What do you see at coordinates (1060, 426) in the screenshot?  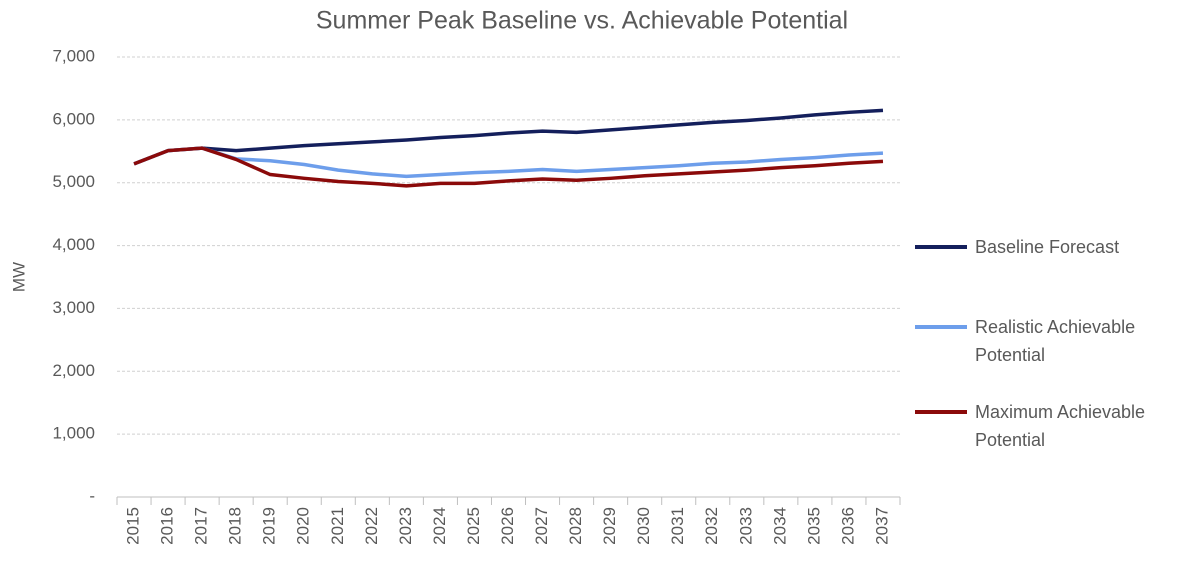 I see `legend-label: Maximum Achievable Potential` at bounding box center [1060, 426].